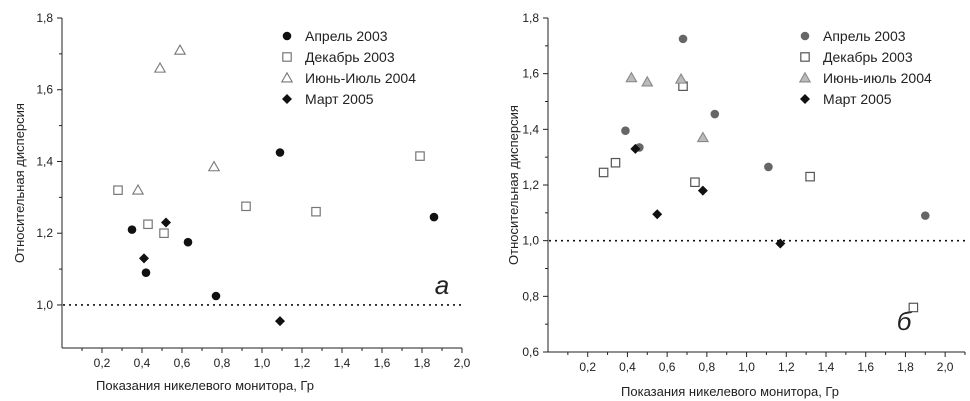 The image size is (970, 401). I want to click on x-tick-label: 0,4, so click(627, 367).